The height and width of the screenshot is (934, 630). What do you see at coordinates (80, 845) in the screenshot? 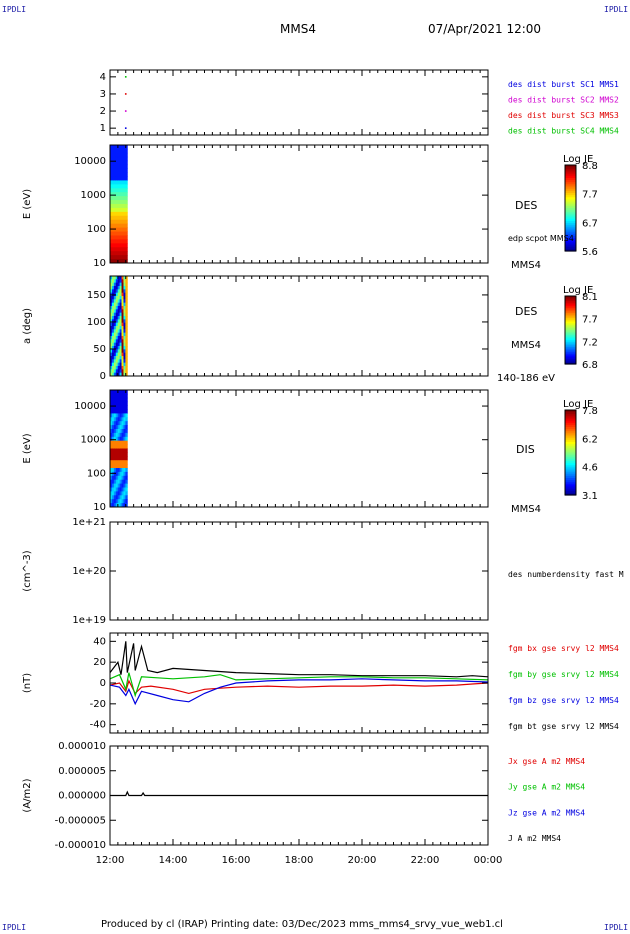
I see `y-tick-label: -0.000010` at bounding box center [80, 845].